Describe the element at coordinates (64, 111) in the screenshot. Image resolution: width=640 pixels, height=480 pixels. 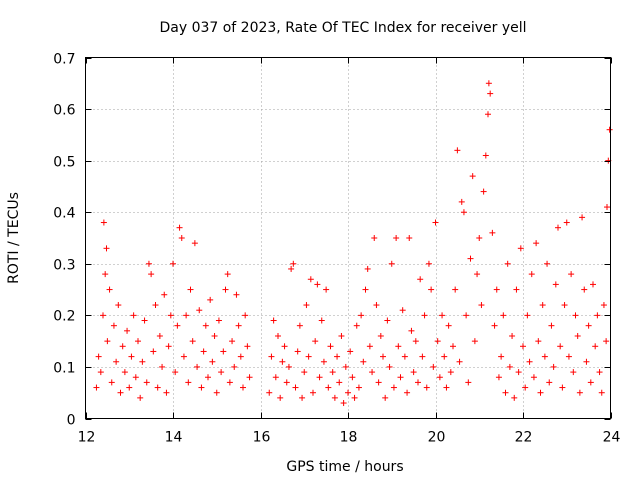
I see `y-tick-label: 0.6` at that location.